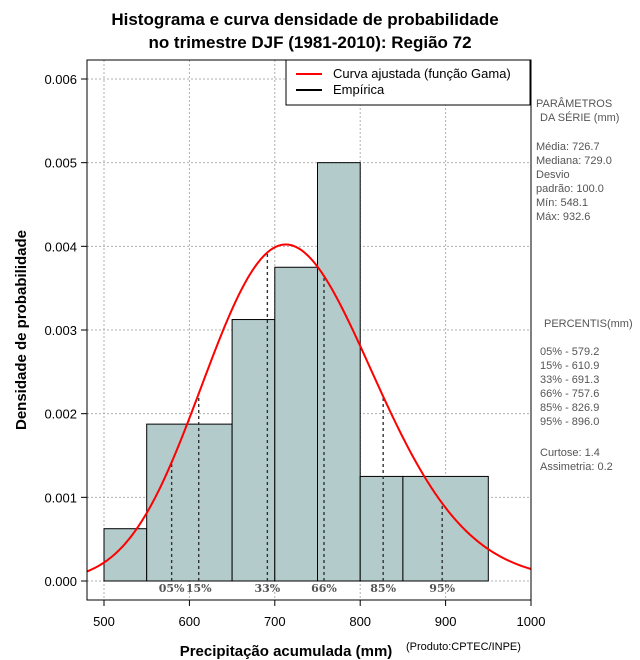 The height and width of the screenshot is (660, 640). Describe the element at coordinates (569, 408) in the screenshot. I see `percentil-85: 85% - 826.9` at that location.